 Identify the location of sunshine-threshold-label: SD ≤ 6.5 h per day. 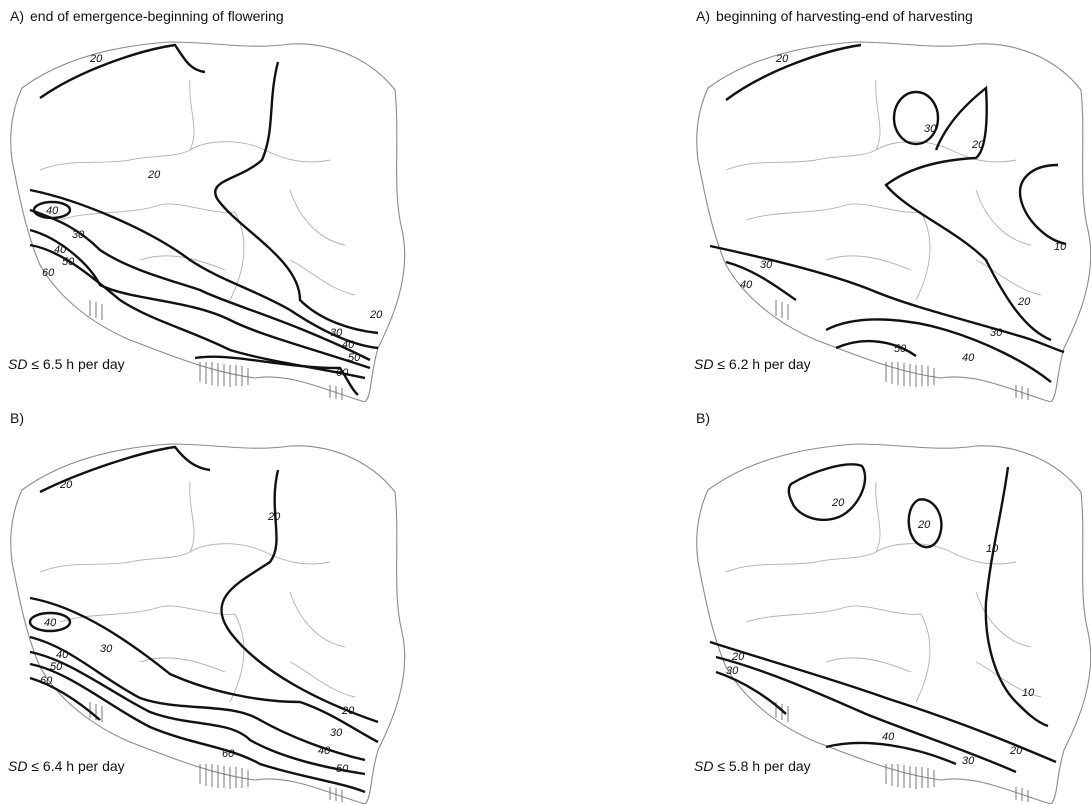
(66, 364).